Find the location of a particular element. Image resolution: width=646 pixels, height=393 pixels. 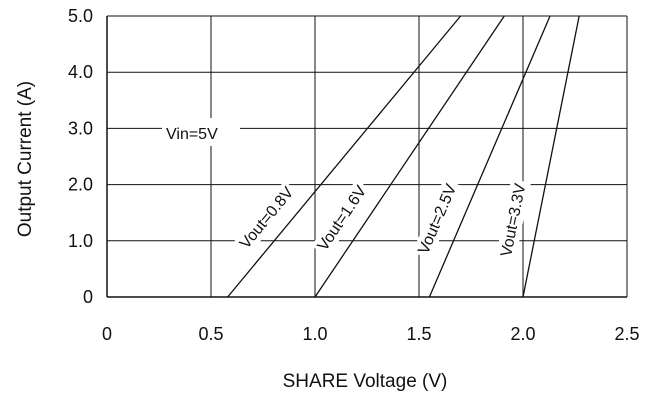

y-tick-label: 2.0 is located at coordinates (80, 185).